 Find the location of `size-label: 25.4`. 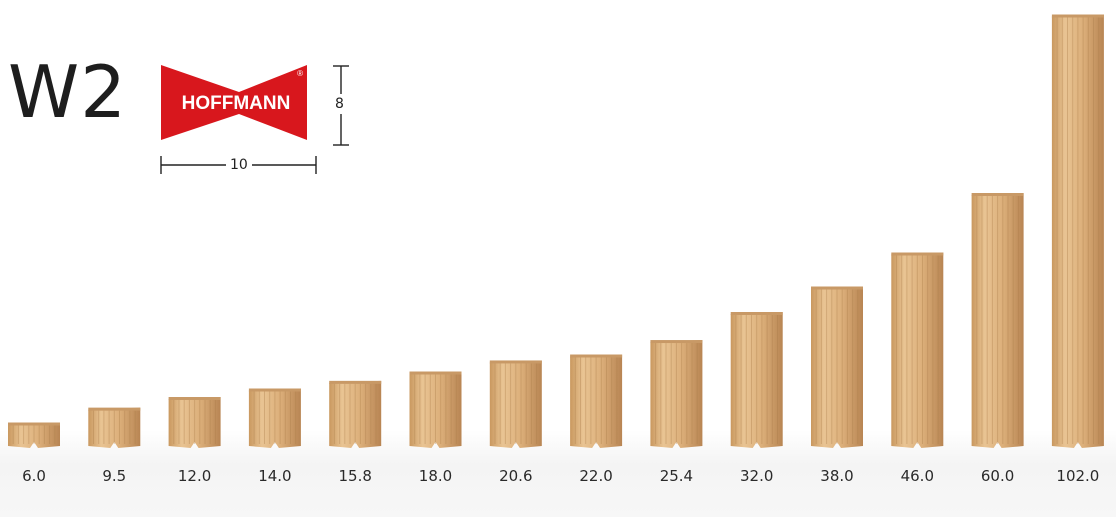

size-label: 25.4 is located at coordinates (676, 476).